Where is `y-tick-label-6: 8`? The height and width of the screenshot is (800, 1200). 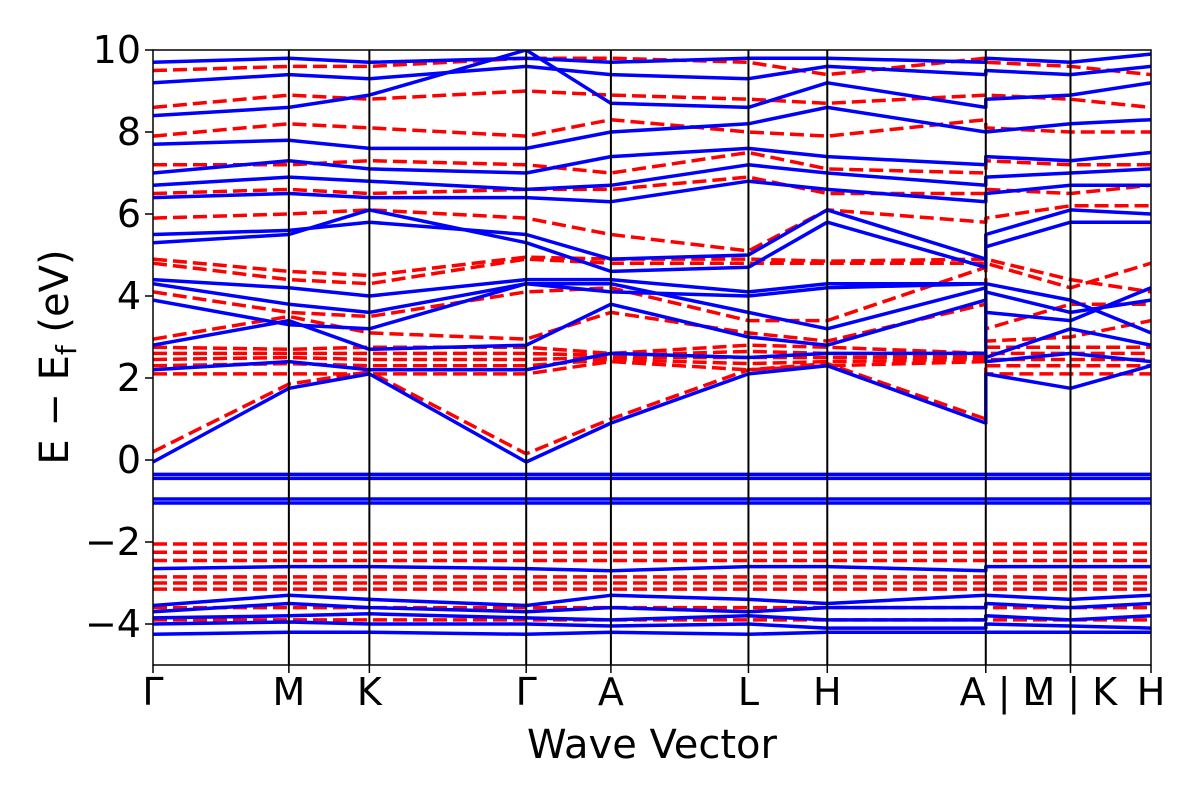 y-tick-label-6: 8 is located at coordinates (129, 132).